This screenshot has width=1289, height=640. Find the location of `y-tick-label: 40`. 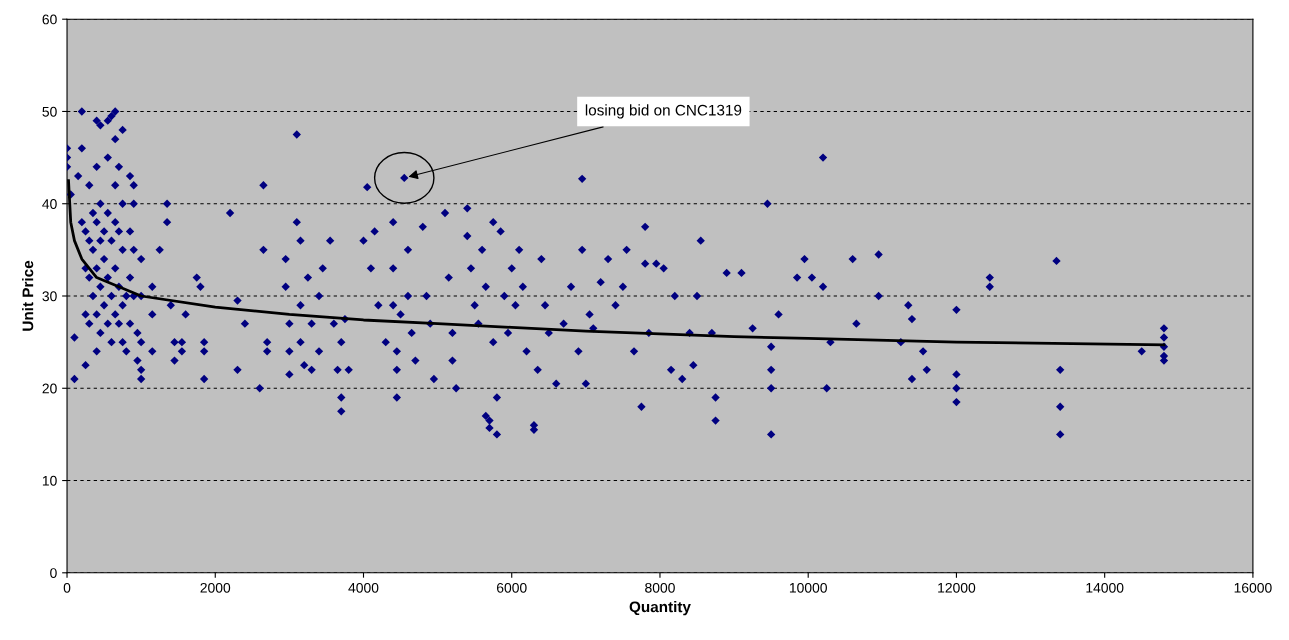

y-tick-label: 40 is located at coordinates (49, 204).